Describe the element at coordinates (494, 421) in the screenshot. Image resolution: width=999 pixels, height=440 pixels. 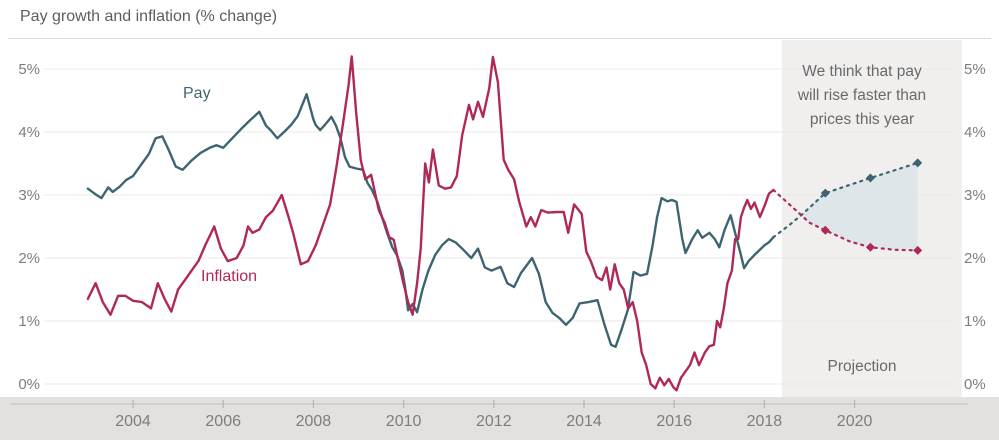
I see `x-axis-label: 2012` at that location.